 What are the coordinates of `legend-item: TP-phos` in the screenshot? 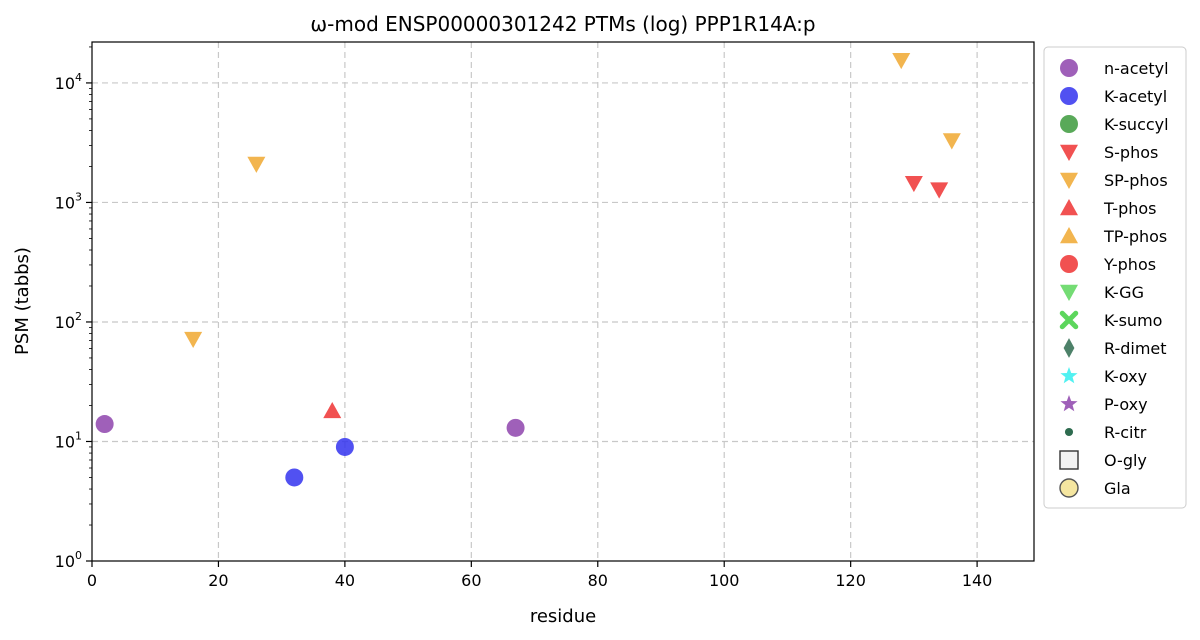 It's located at (1113, 236).